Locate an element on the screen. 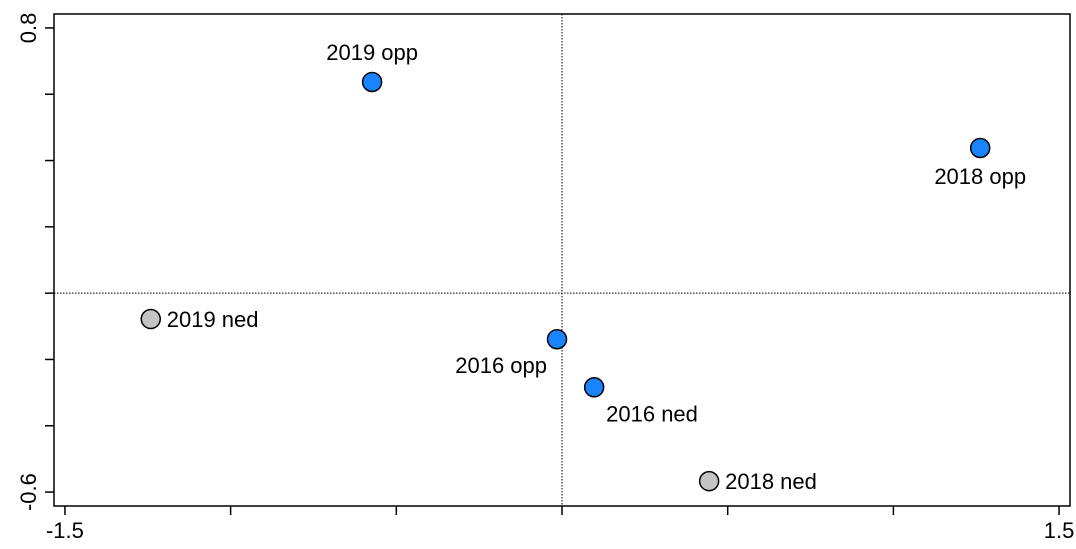 This screenshot has height=549, width=1076. point-label: 2019 opp is located at coordinates (372, 52).